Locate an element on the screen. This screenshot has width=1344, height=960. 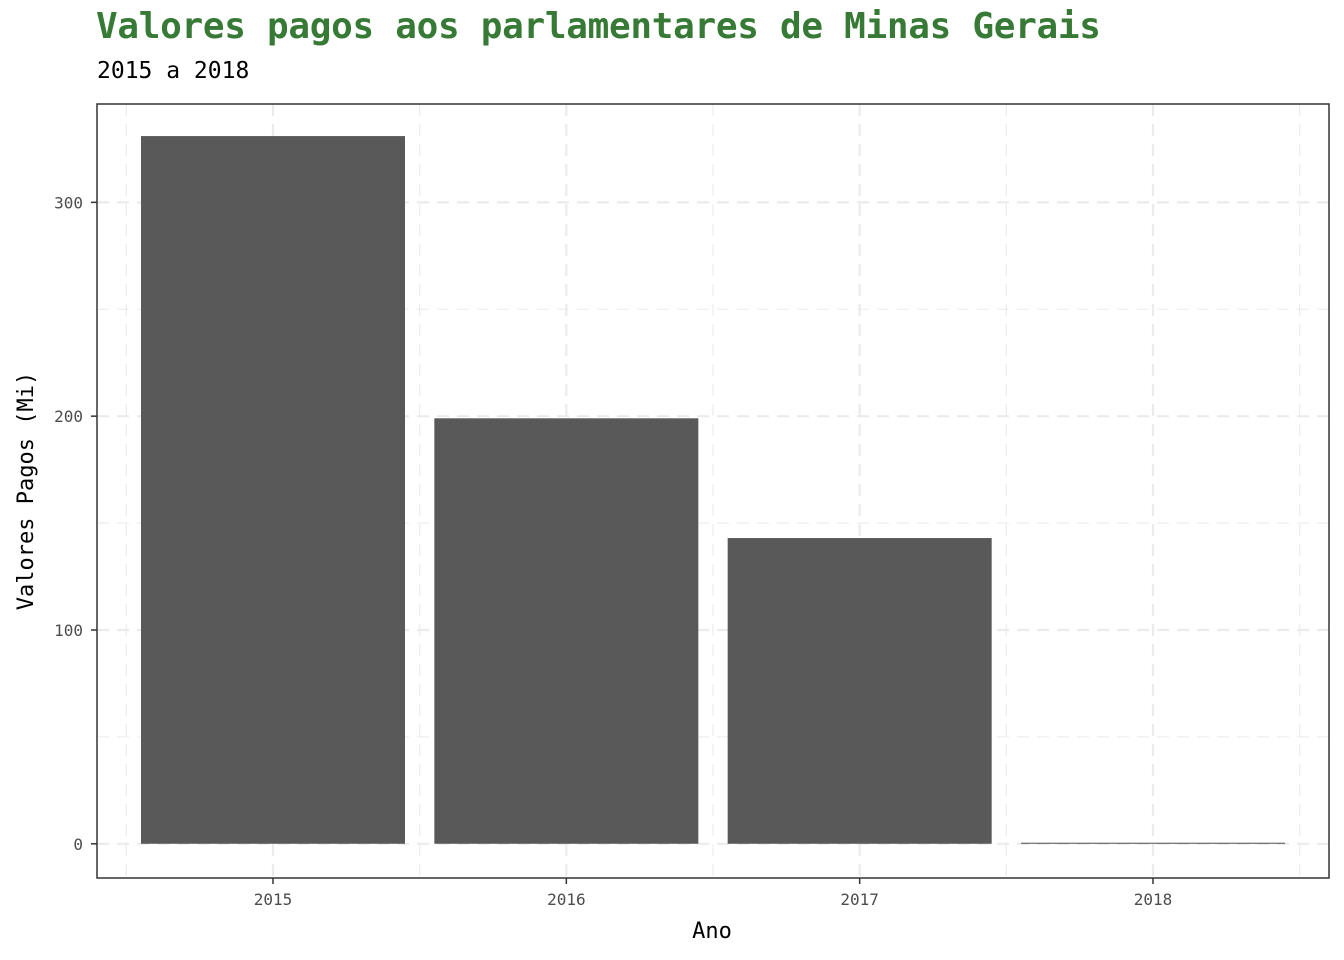
y-tick-label: 300 is located at coordinates (68, 202).